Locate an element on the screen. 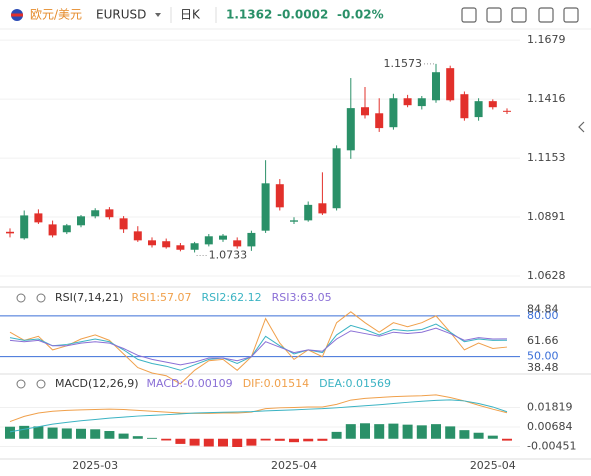 Image resolution: width=591 pixels, height=476 pixels. last-price: 1.1362 is located at coordinates (249, 15).